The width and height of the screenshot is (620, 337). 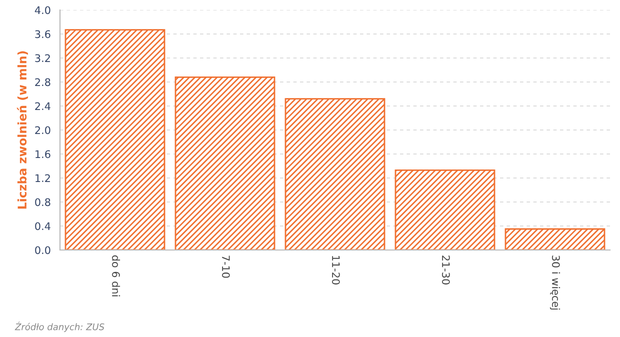 I want to click on y-tick-label: 1.2, so click(x=43, y=178).